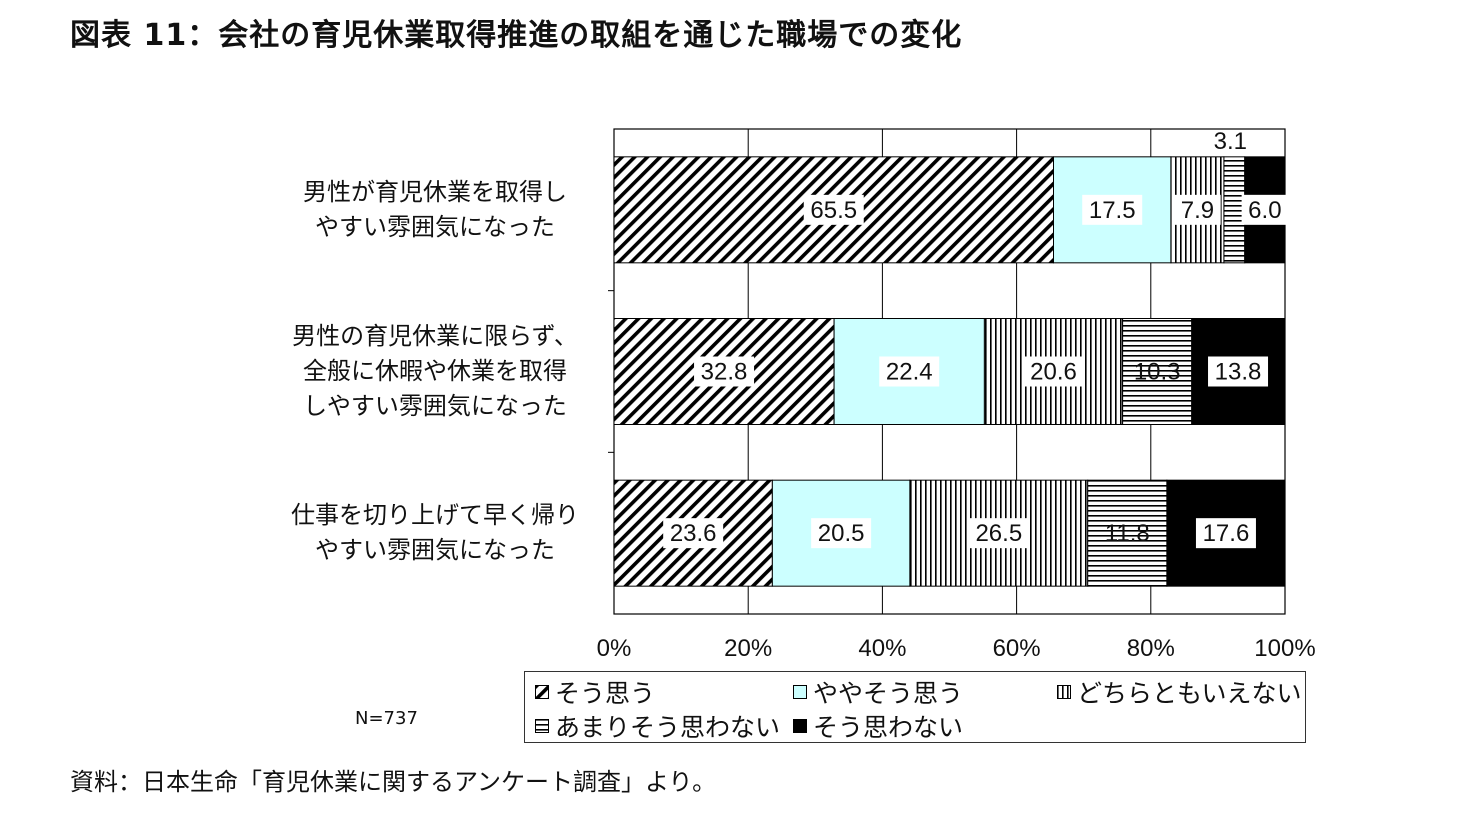  I want to click on legend-label: そう思う, so click(605, 693).